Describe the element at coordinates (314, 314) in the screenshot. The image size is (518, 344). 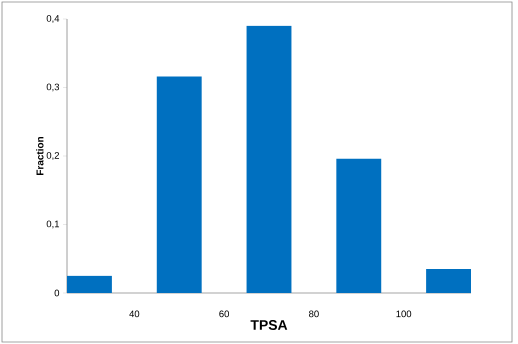
I see `x-tick-label: 80` at that location.